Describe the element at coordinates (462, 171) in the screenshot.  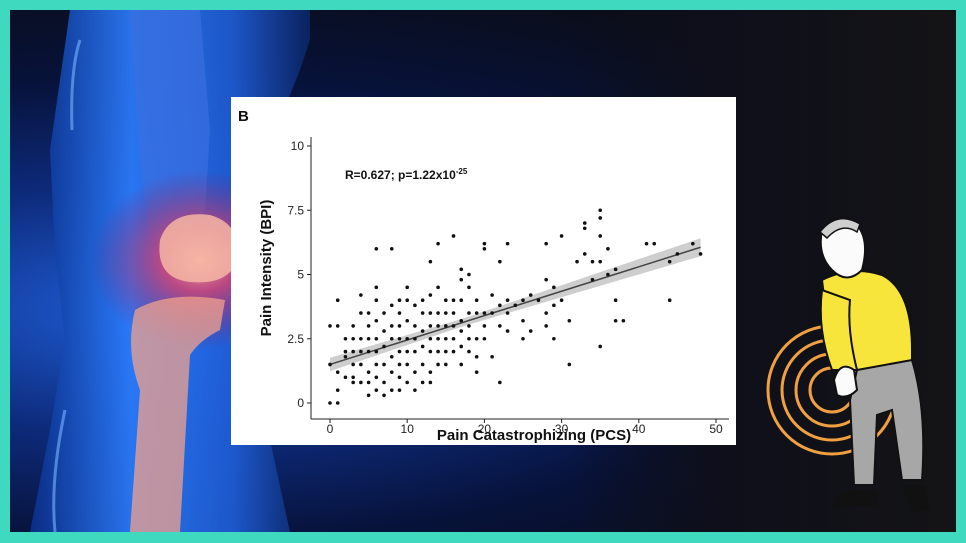
I see `p-exponent: -25` at that location.